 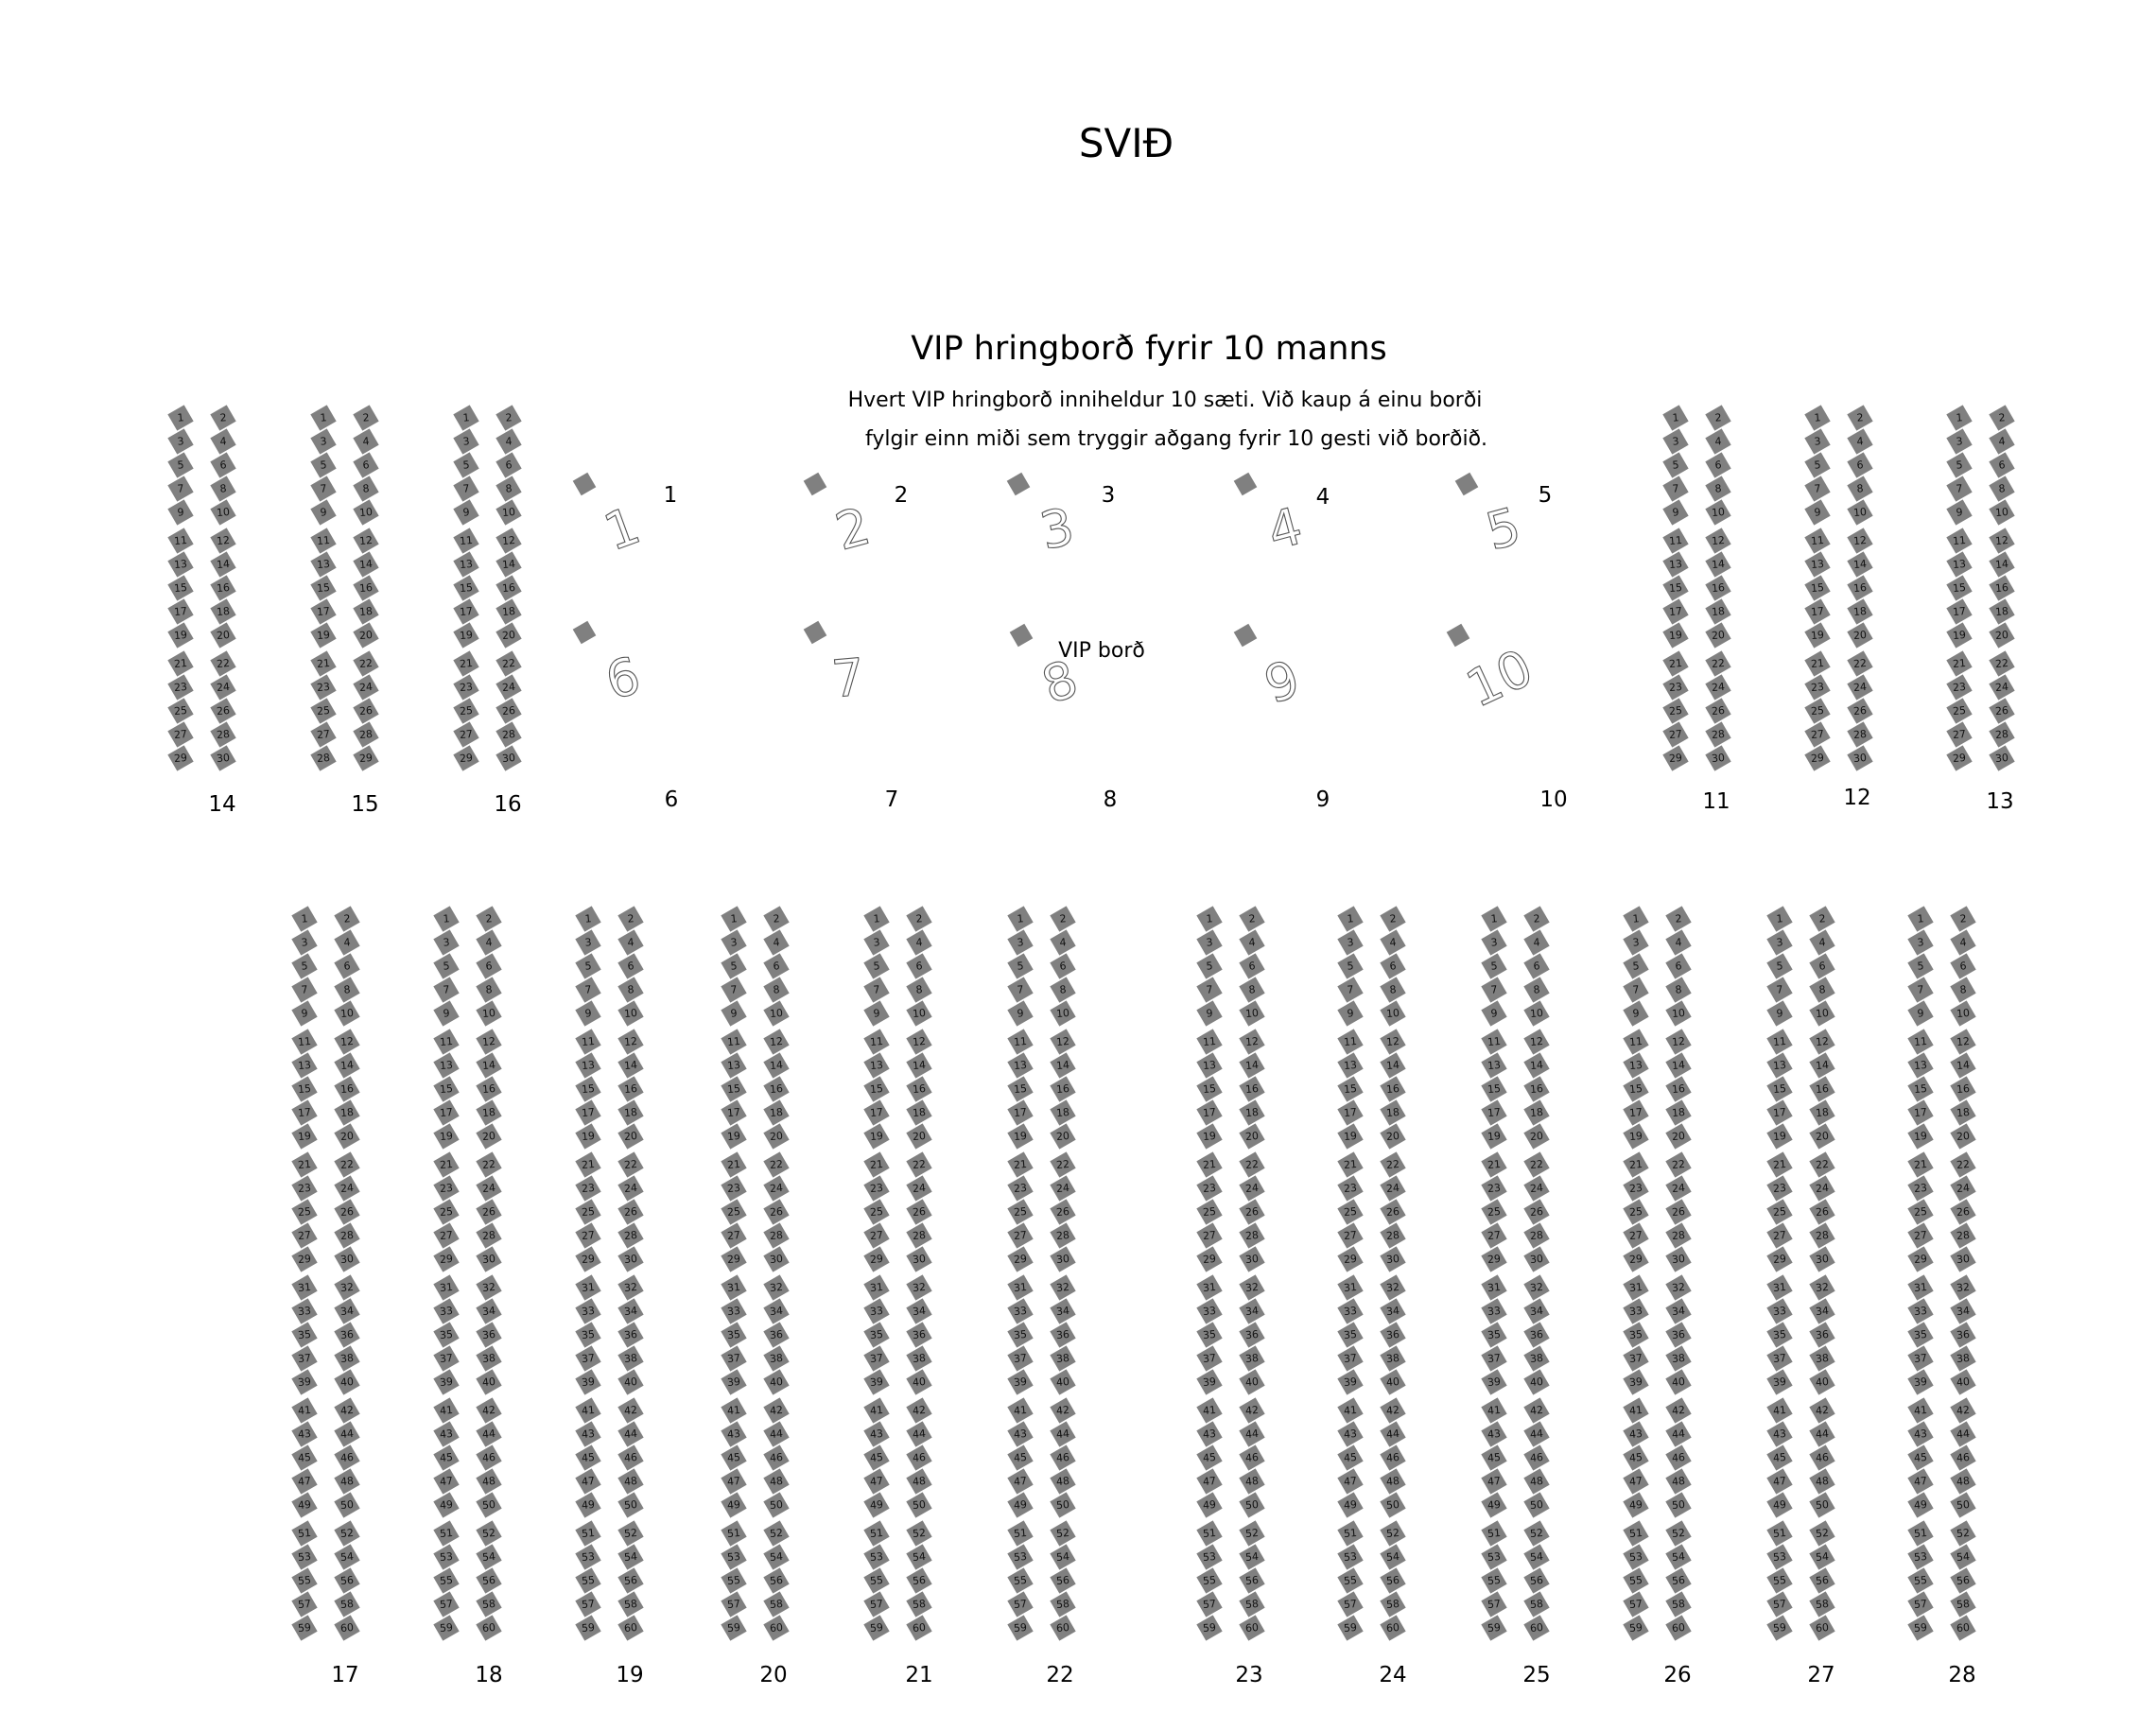 I want to click on seat: 44, so click(x=1536, y=1434).